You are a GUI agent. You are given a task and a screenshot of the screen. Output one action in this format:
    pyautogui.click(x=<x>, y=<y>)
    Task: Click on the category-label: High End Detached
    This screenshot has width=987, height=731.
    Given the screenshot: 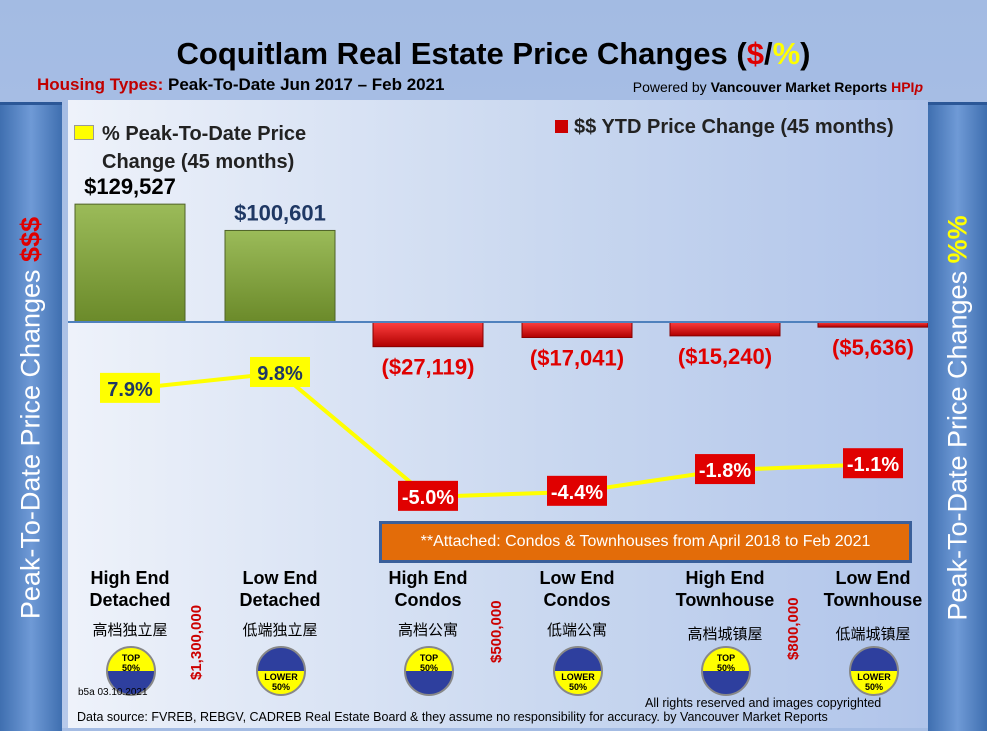 What is the action you would take?
    pyautogui.click(x=130, y=589)
    